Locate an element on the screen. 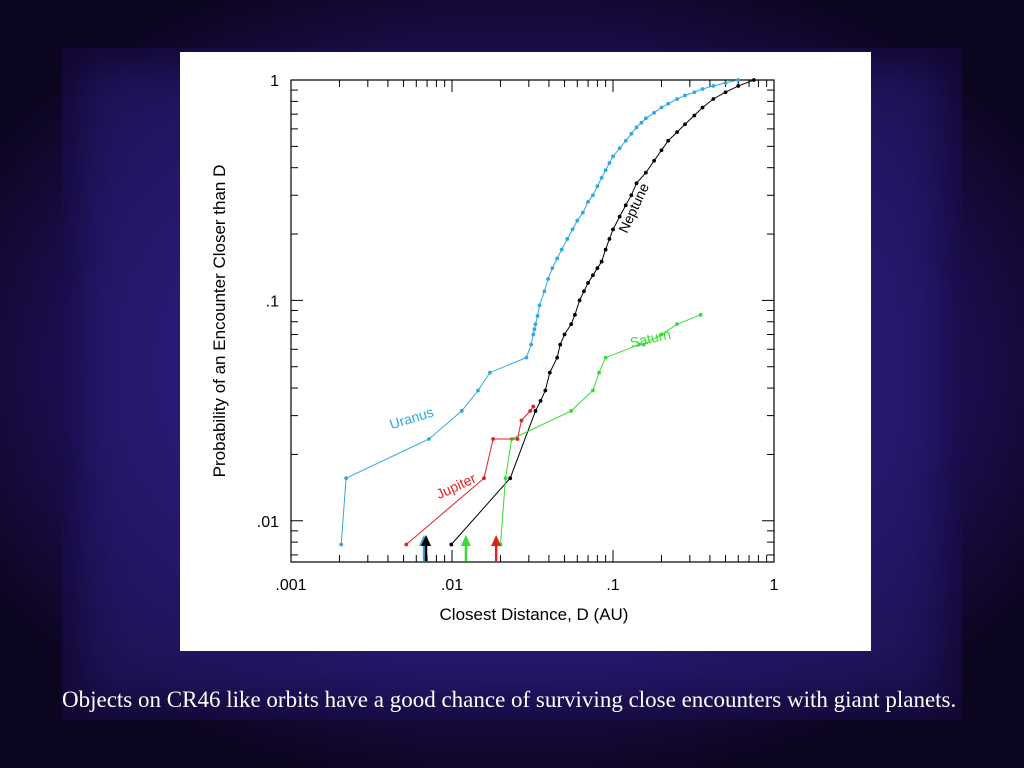  y-tick-label: .1 is located at coordinates (272, 301).